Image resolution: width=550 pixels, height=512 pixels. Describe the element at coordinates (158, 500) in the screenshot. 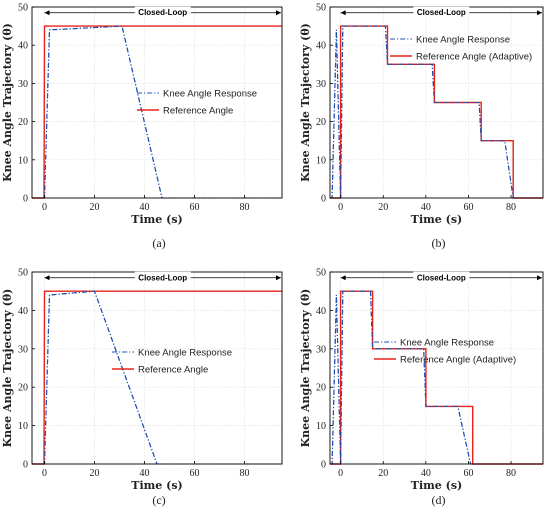

I see `subfigure-caption: (c)` at that location.